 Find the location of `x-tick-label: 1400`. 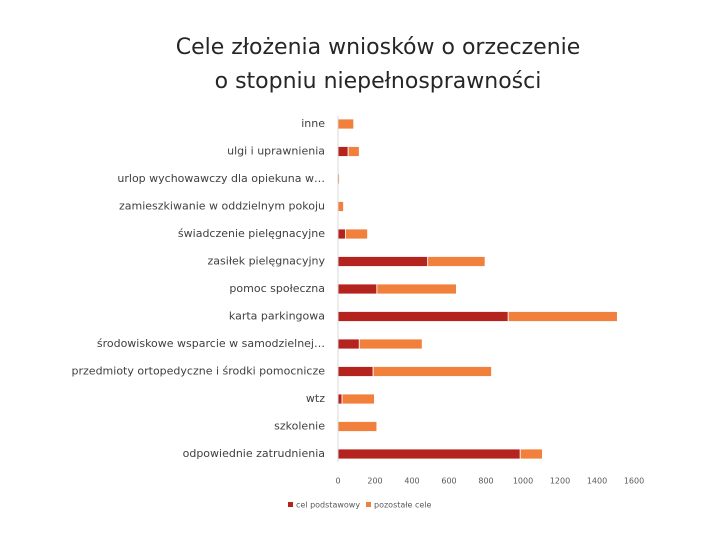

x-tick-label: 1400 is located at coordinates (597, 481).